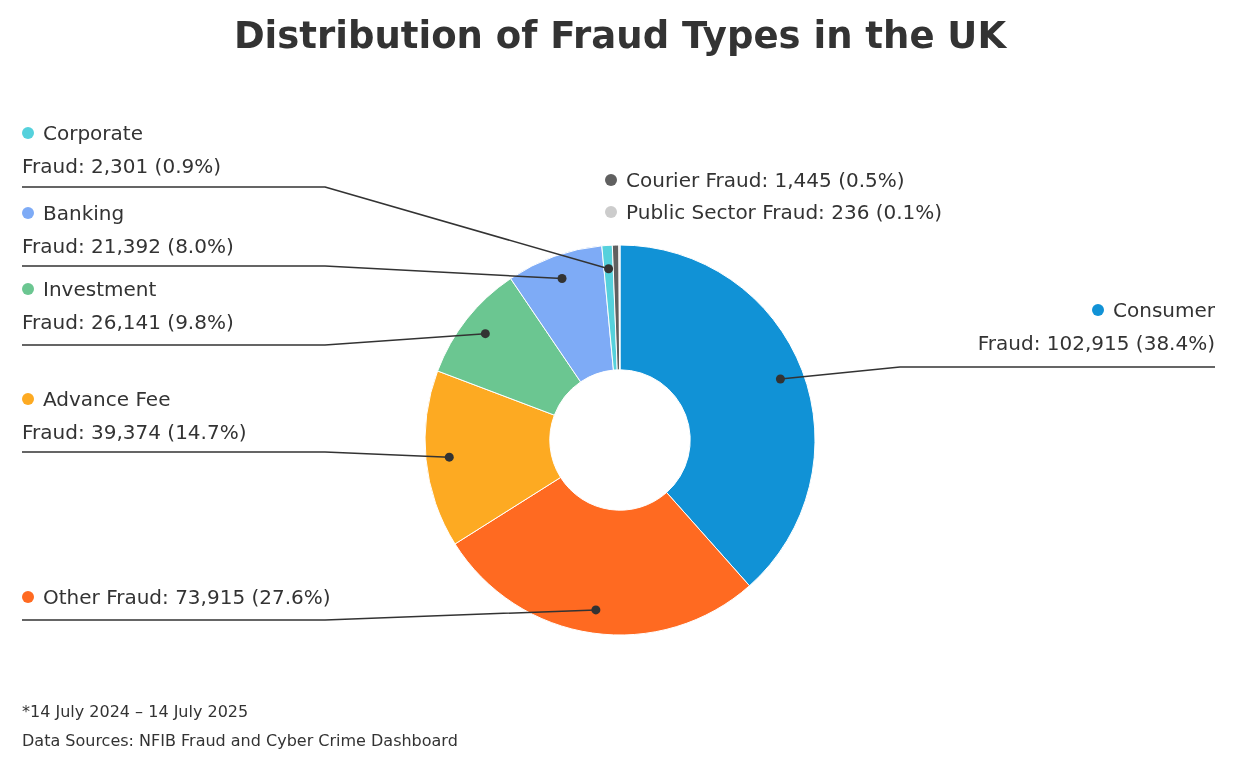 This screenshot has height=767, width=1240. I want to click on text: *14 July 2024 – 14 July 2025, so click(135, 711).